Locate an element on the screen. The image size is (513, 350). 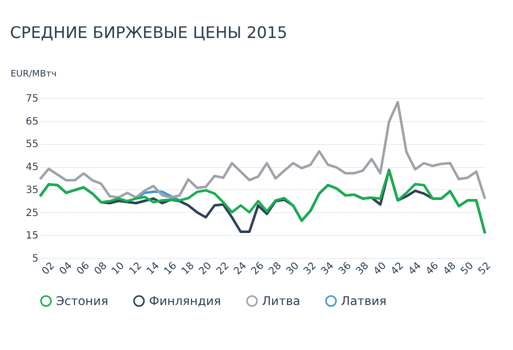
y-tick-label: 15 is located at coordinates (32, 236).